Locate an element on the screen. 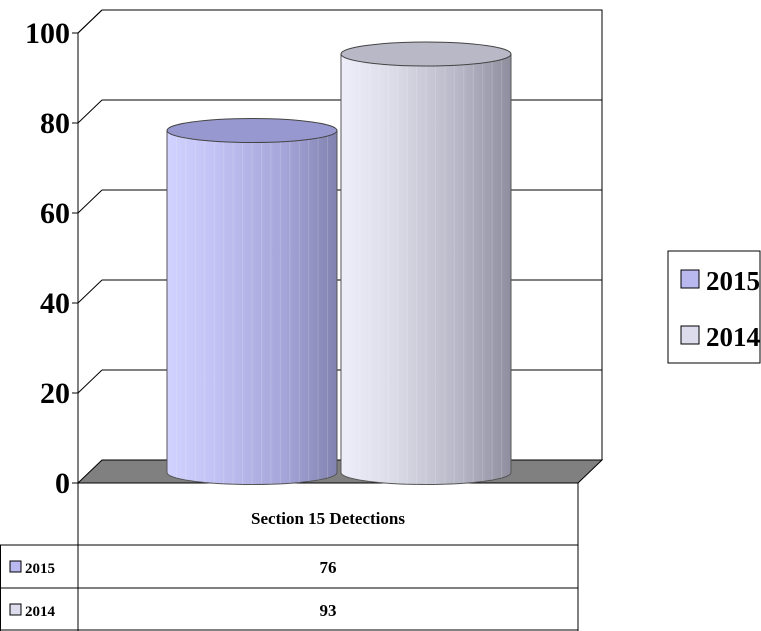  y-tick-label: 40 is located at coordinates (55, 303).